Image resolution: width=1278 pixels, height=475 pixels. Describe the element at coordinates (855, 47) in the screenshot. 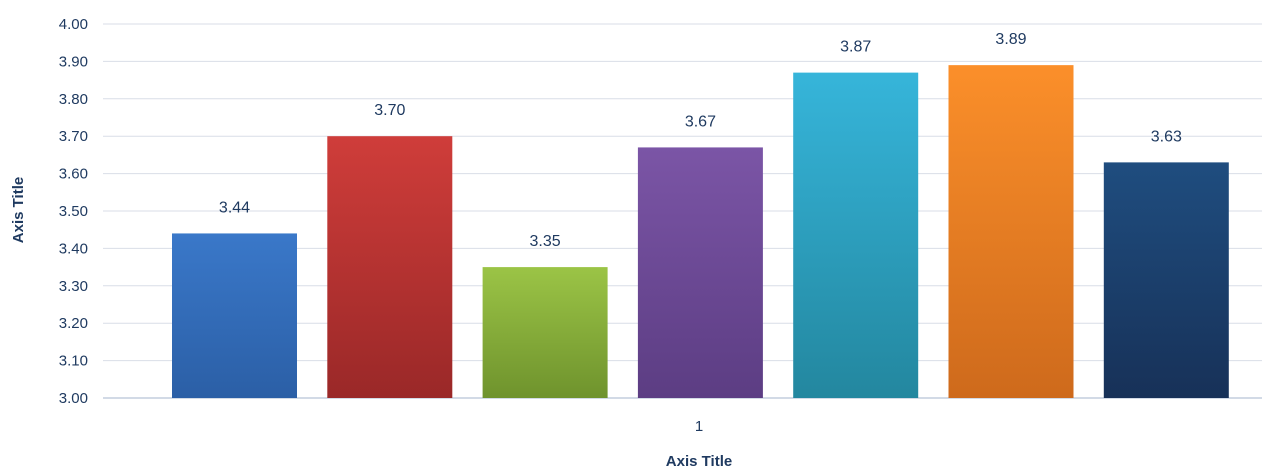

I see `data-label: 3.87` at that location.